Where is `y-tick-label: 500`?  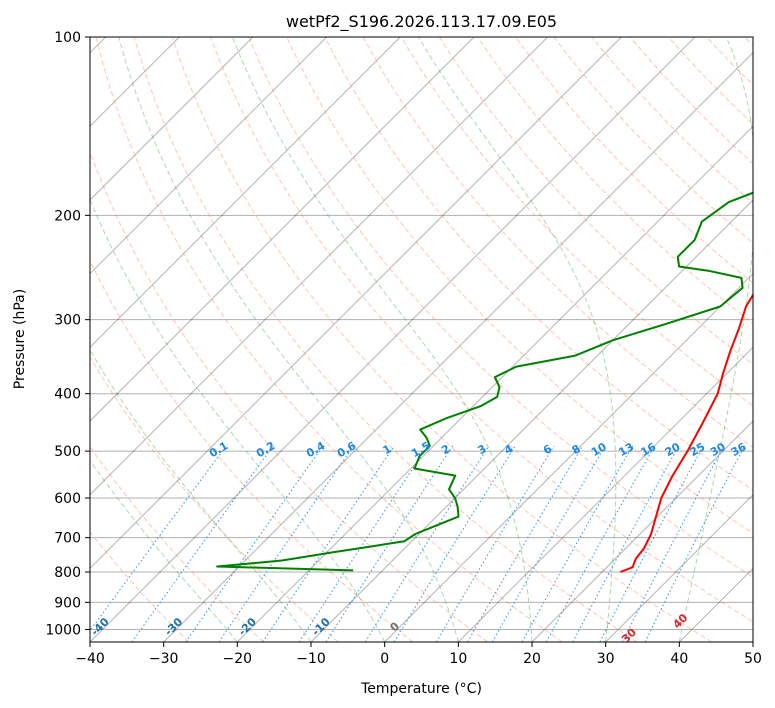
y-tick-label: 500 is located at coordinates (67, 452).